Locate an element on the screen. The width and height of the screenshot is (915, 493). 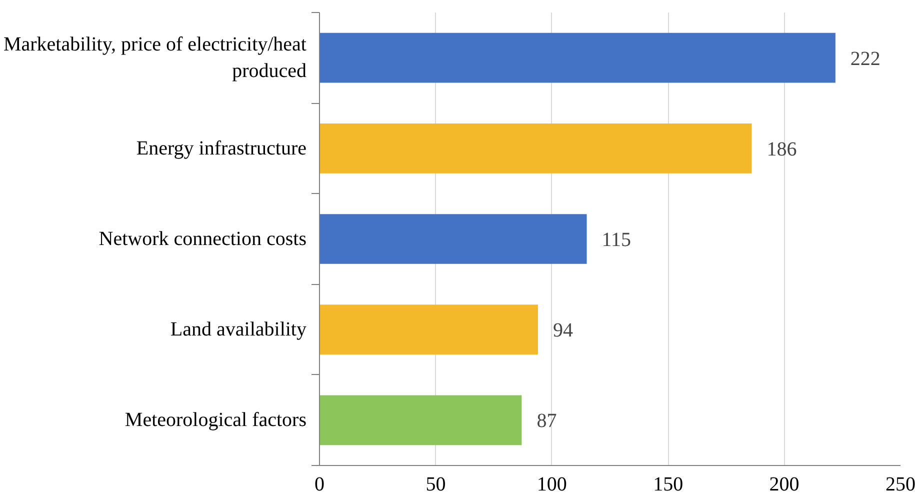
data-label: 115 is located at coordinates (617, 240).